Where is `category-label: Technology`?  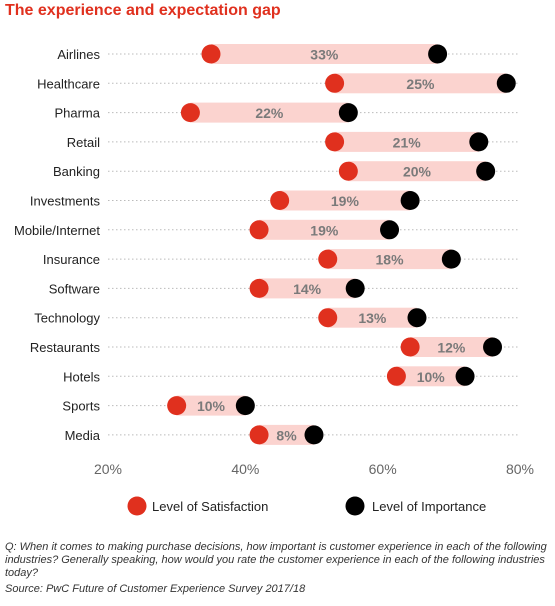 category-label: Technology is located at coordinates (67, 318).